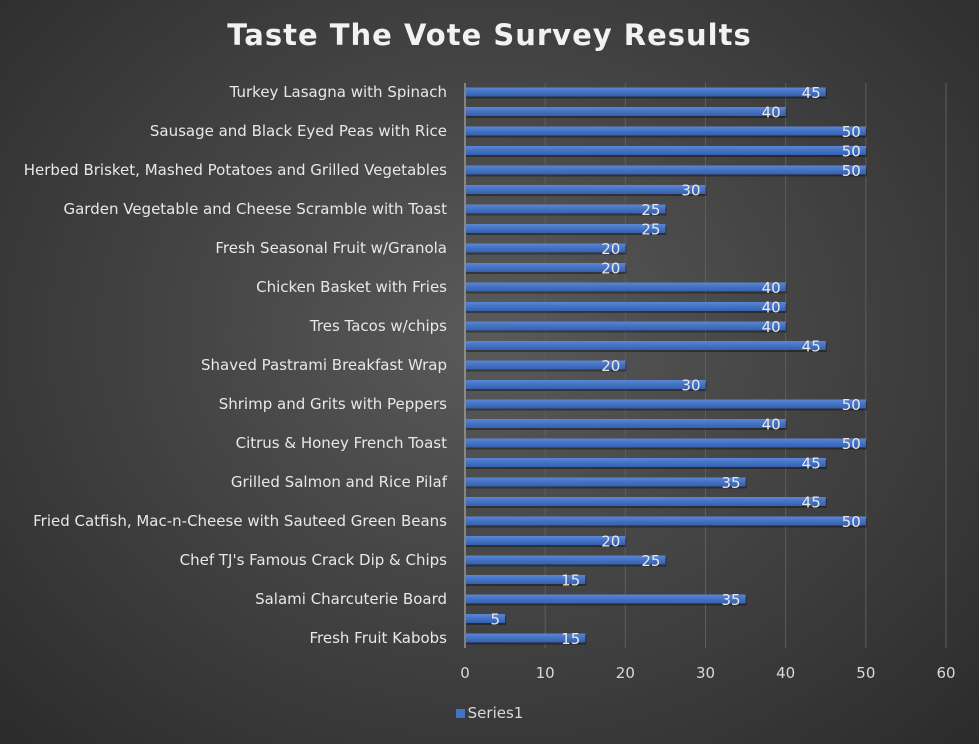  What do you see at coordinates (460, 713) in the screenshot?
I see `legend-swatch` at bounding box center [460, 713].